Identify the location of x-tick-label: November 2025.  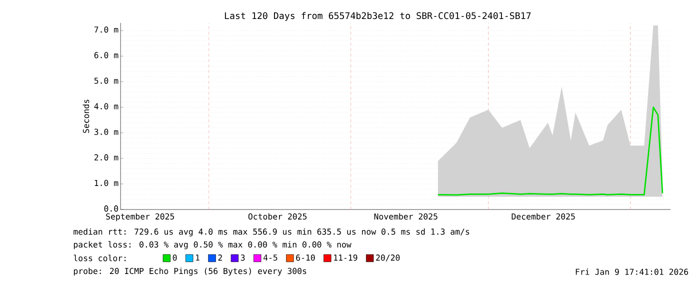
(406, 216).